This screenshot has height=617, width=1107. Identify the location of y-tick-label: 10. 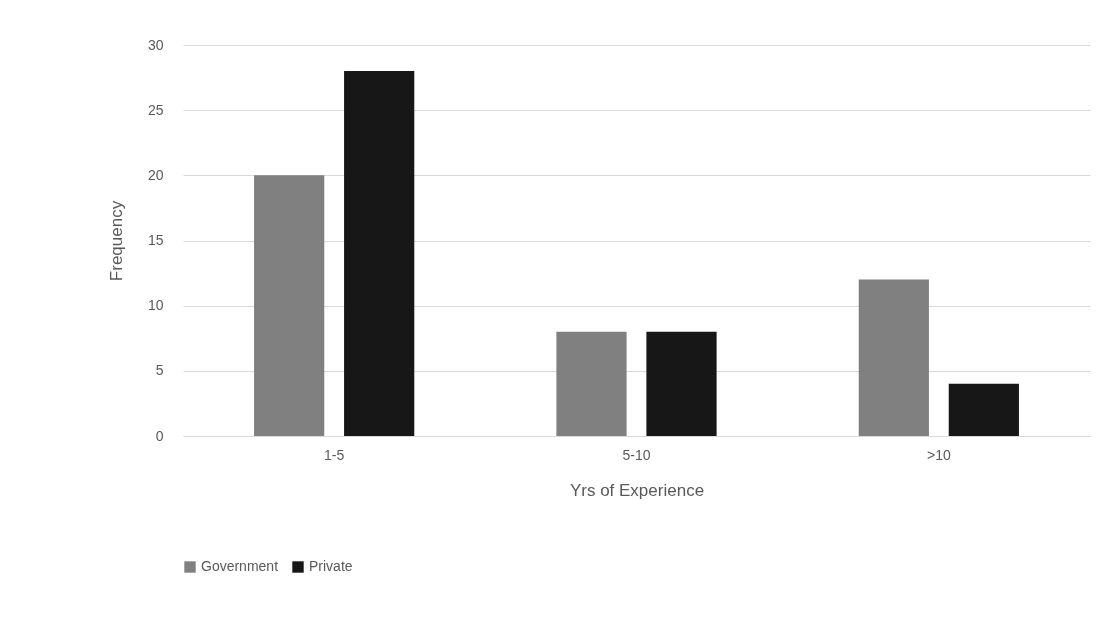
(155, 305).